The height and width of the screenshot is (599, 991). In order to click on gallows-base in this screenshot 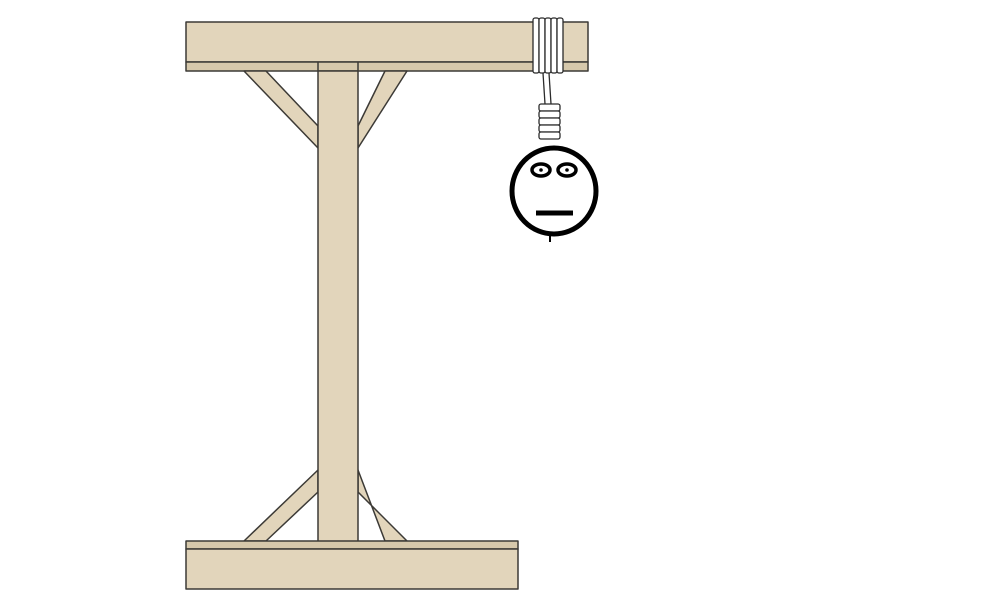, I will do `click(352, 565)`.